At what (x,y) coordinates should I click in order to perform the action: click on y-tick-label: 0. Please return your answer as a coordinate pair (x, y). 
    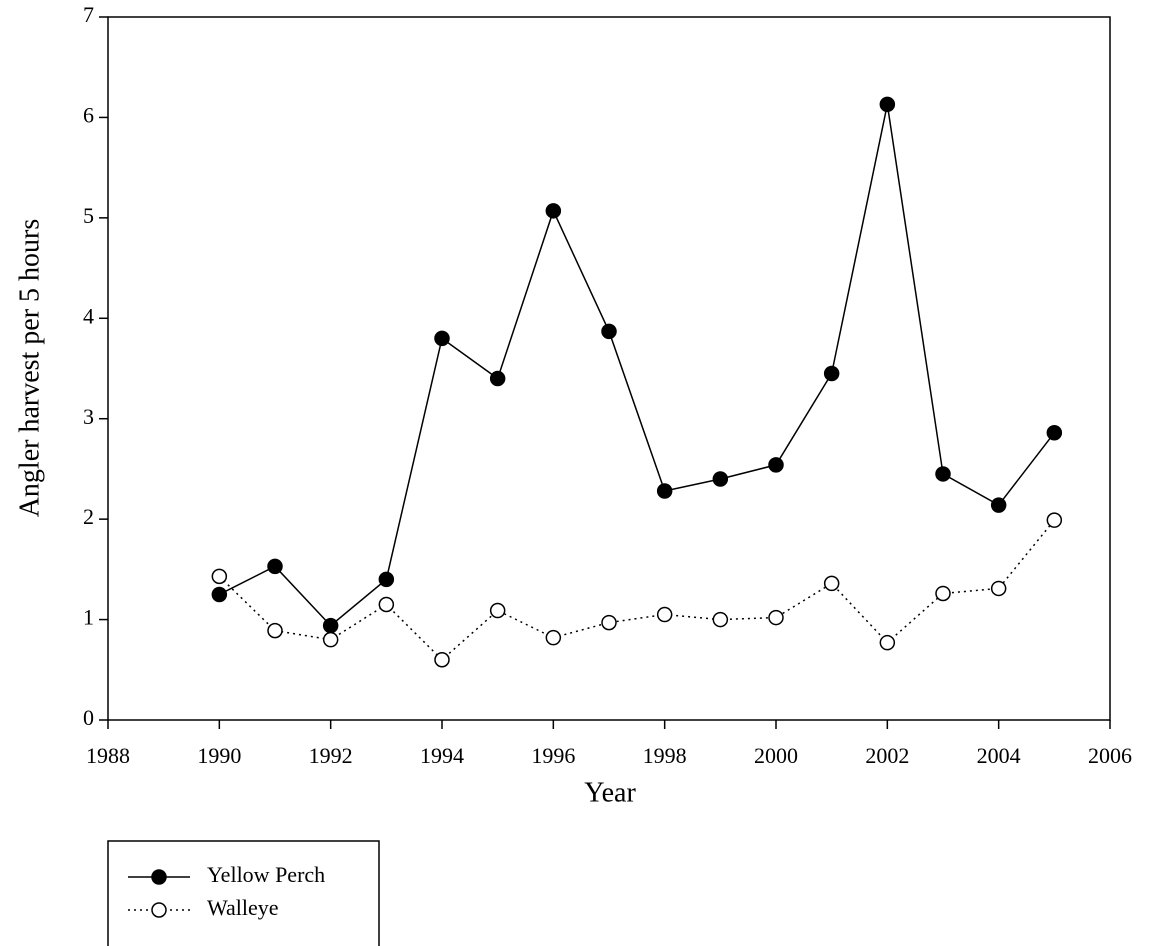
    Looking at the image, I should click on (88, 717).